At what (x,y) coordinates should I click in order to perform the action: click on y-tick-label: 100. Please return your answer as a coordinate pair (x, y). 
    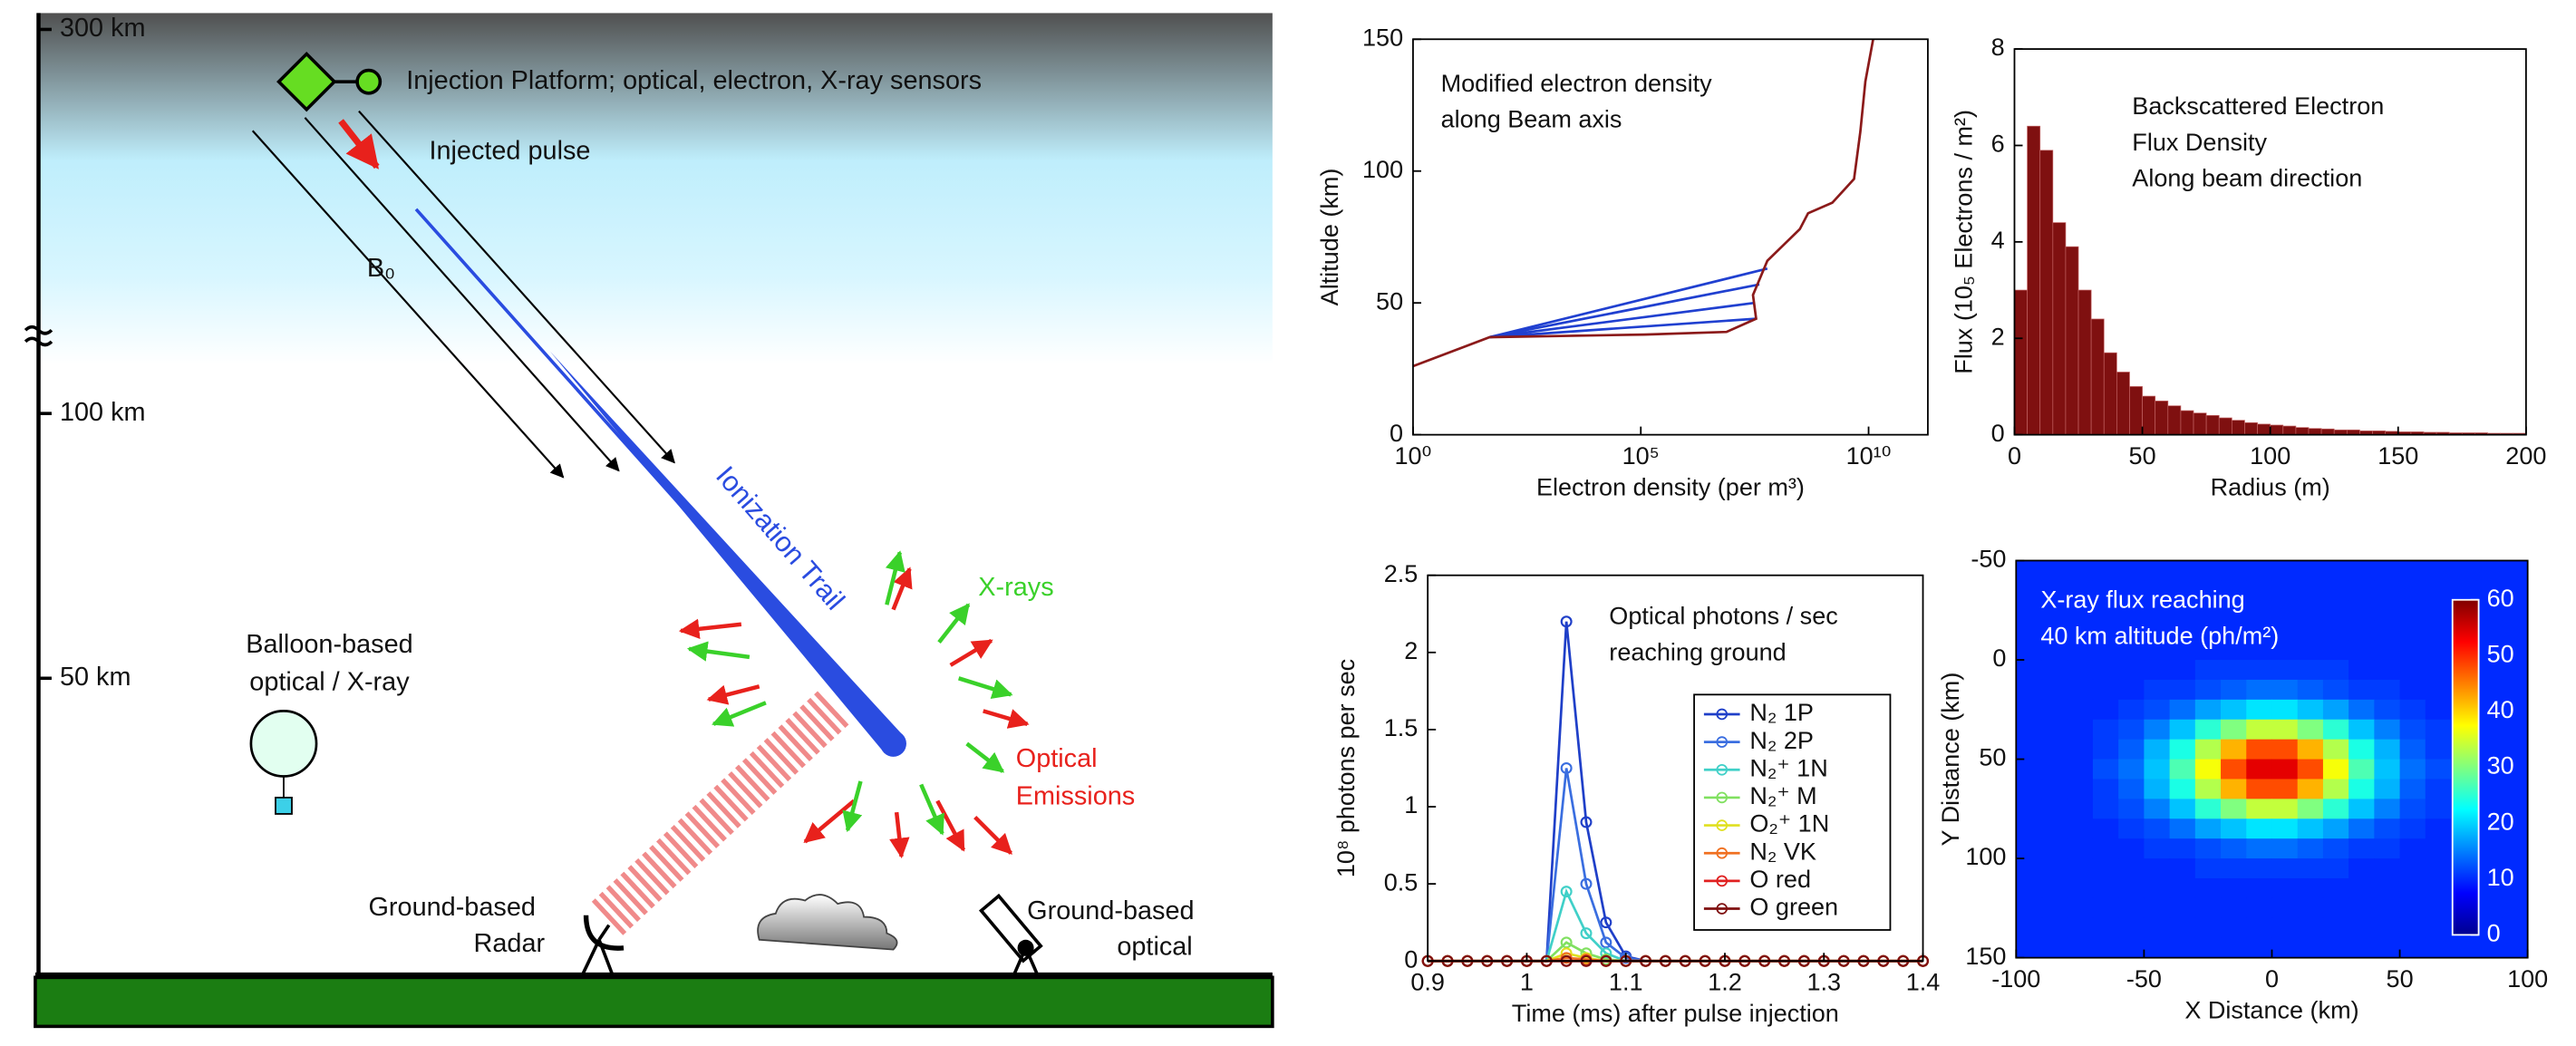
    Looking at the image, I should click on (1985, 856).